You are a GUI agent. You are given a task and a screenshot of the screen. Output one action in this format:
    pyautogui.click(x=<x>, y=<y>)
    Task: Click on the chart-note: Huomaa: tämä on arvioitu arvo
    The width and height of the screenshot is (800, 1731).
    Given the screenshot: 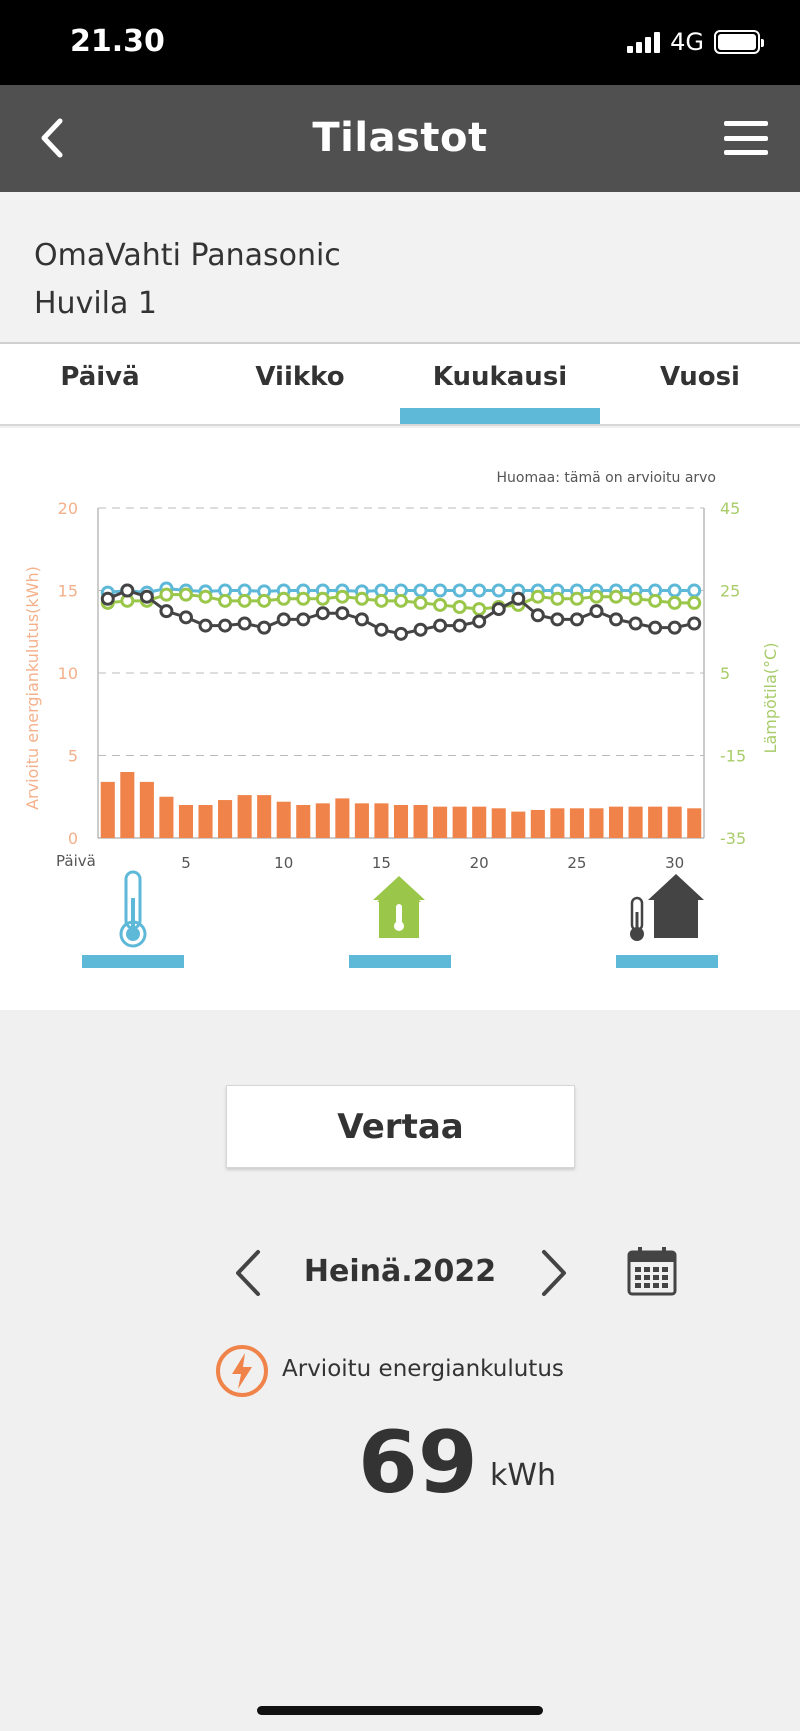 What is the action you would take?
    pyautogui.click(x=606, y=478)
    